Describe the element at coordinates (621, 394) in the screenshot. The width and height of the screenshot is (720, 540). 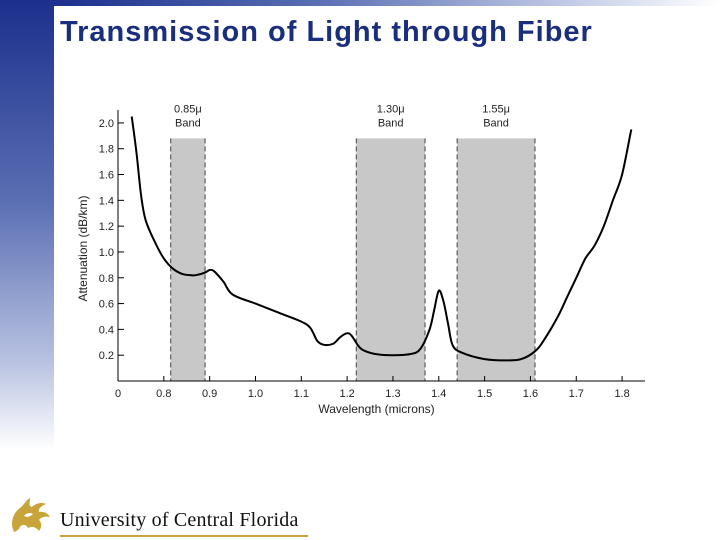
I see `x-tick-label: 1.8` at that location.